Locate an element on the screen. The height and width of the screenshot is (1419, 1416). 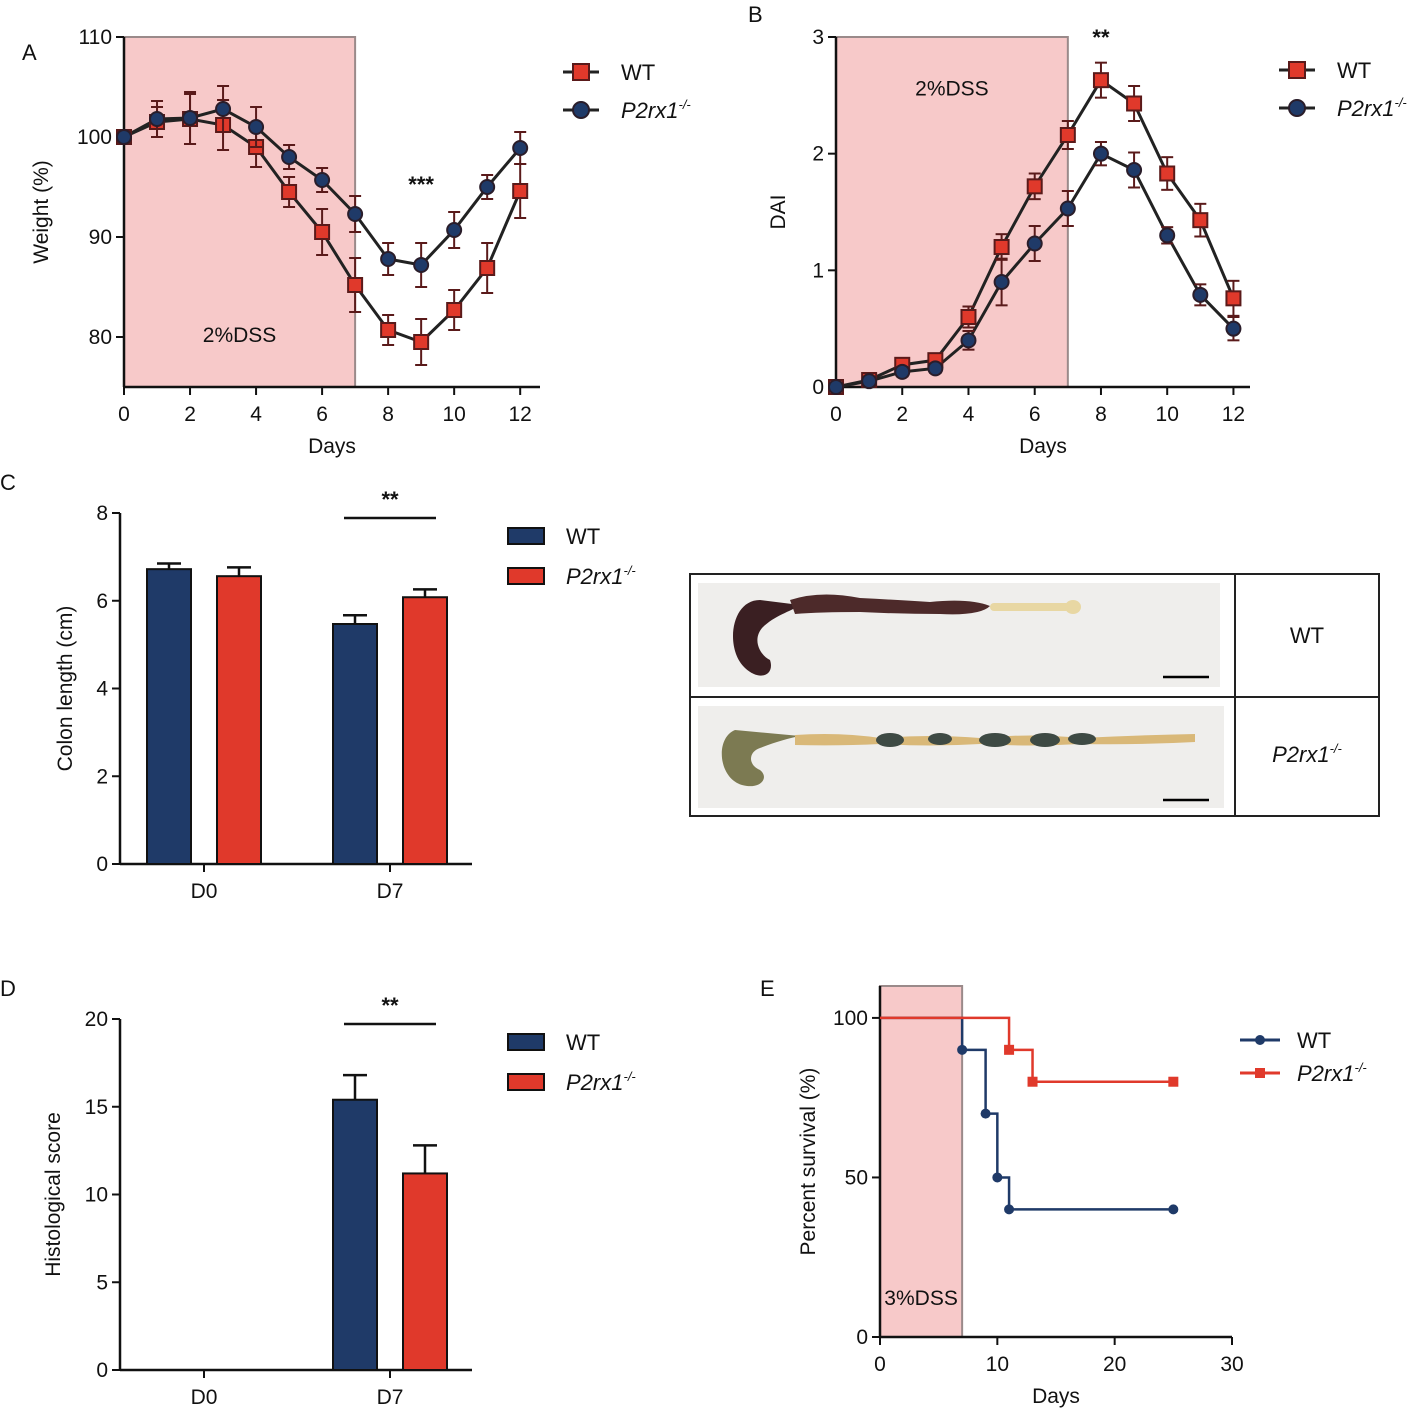
y-tick-label: 5 is located at coordinates (102, 1282).